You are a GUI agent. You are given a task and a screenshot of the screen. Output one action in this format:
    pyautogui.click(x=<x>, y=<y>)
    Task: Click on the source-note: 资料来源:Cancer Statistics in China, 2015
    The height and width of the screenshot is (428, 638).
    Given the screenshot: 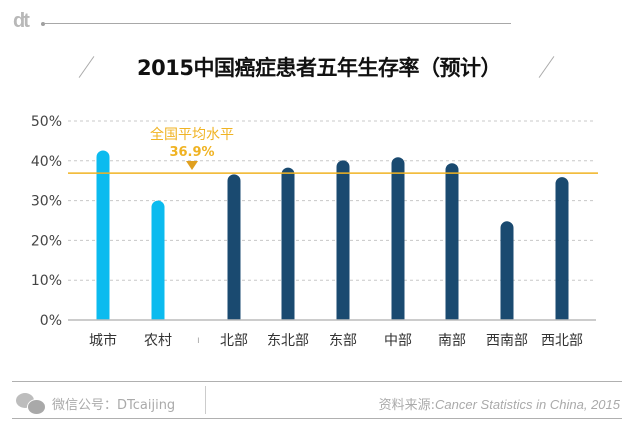 What is the action you would take?
    pyautogui.click(x=499, y=403)
    